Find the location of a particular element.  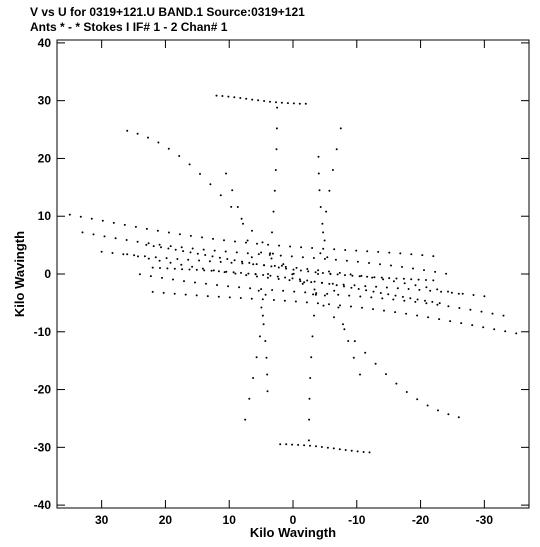

x-tick-label: 20 is located at coordinates (166, 520).